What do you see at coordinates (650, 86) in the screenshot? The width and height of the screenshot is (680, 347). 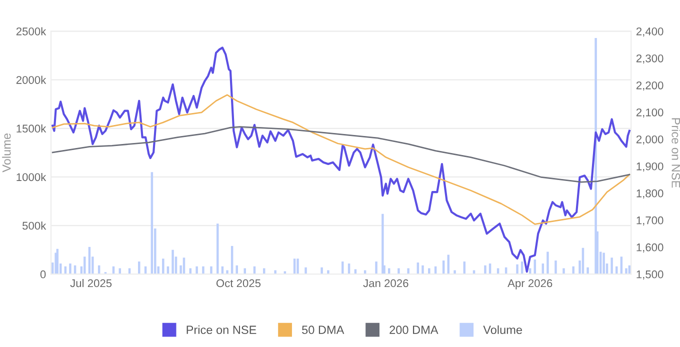 I see `y2-tick-label: 2,200` at bounding box center [650, 86].